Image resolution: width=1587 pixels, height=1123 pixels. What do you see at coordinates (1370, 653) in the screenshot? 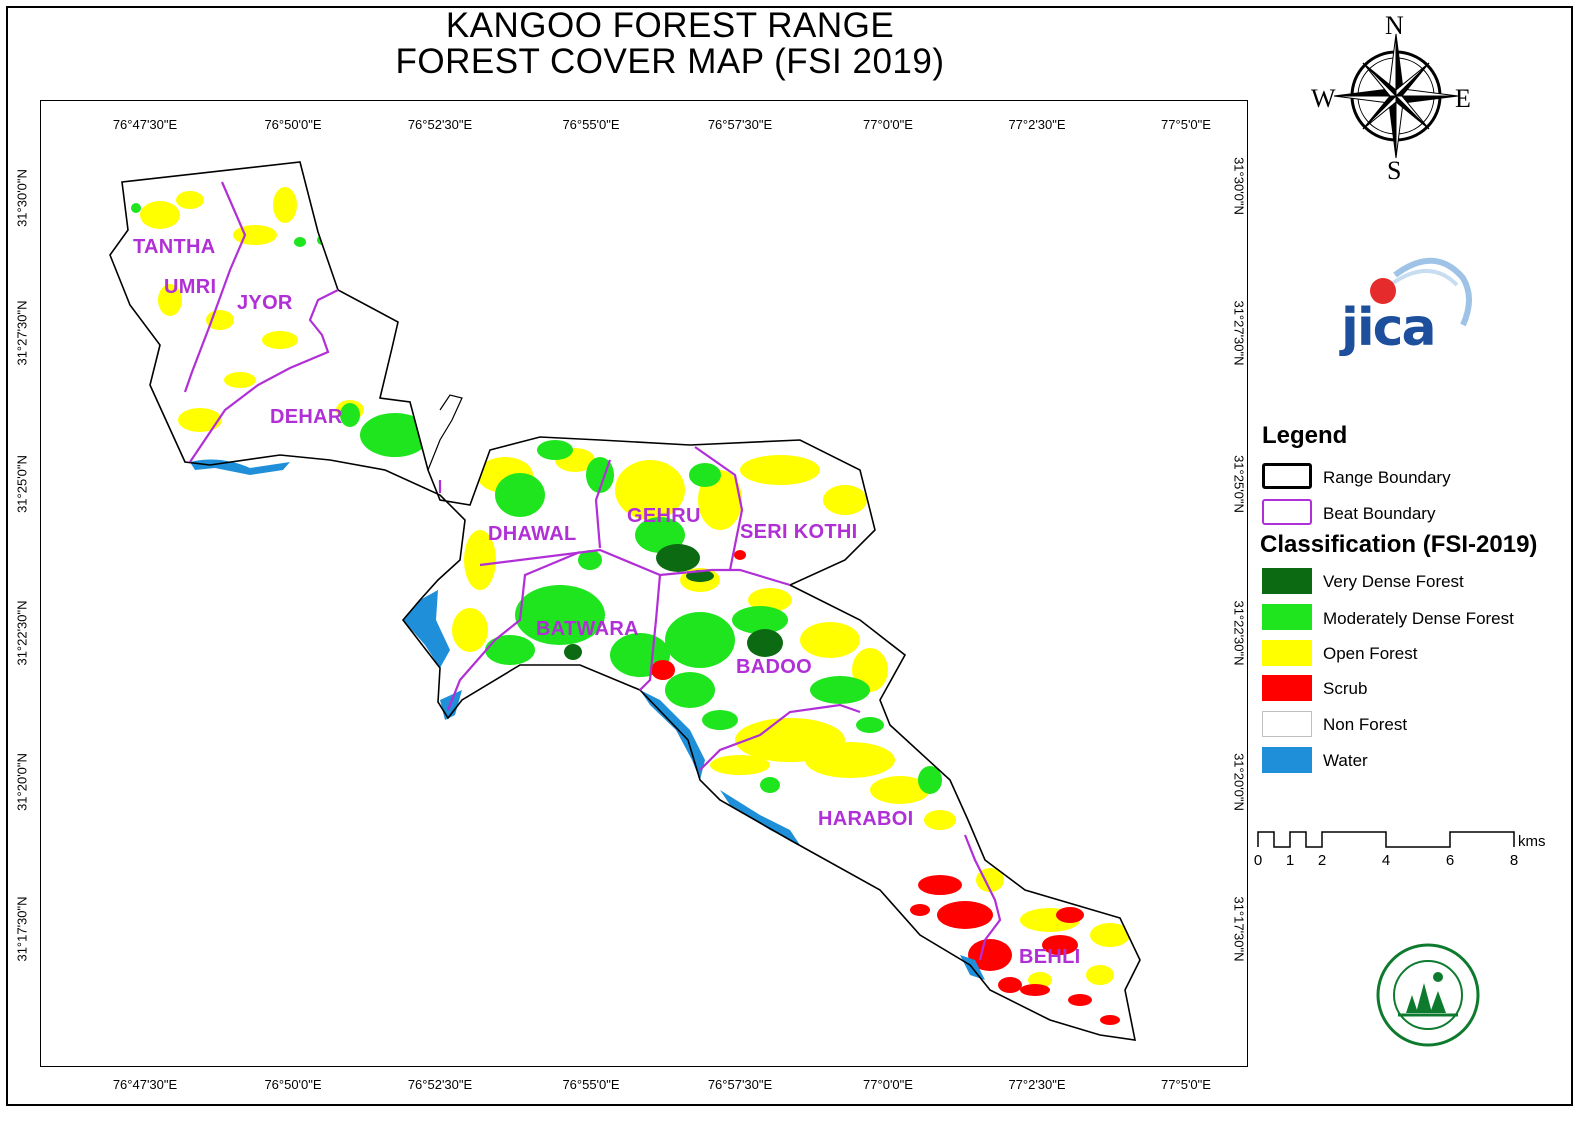
I see `legend-label-open-forest: Open Forest` at bounding box center [1370, 653].